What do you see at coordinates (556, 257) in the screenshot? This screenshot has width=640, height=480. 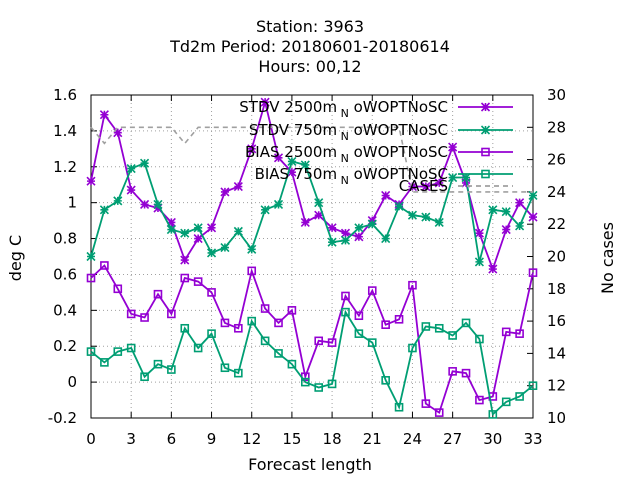 I see `y2-tick-label: 20` at bounding box center [556, 257].